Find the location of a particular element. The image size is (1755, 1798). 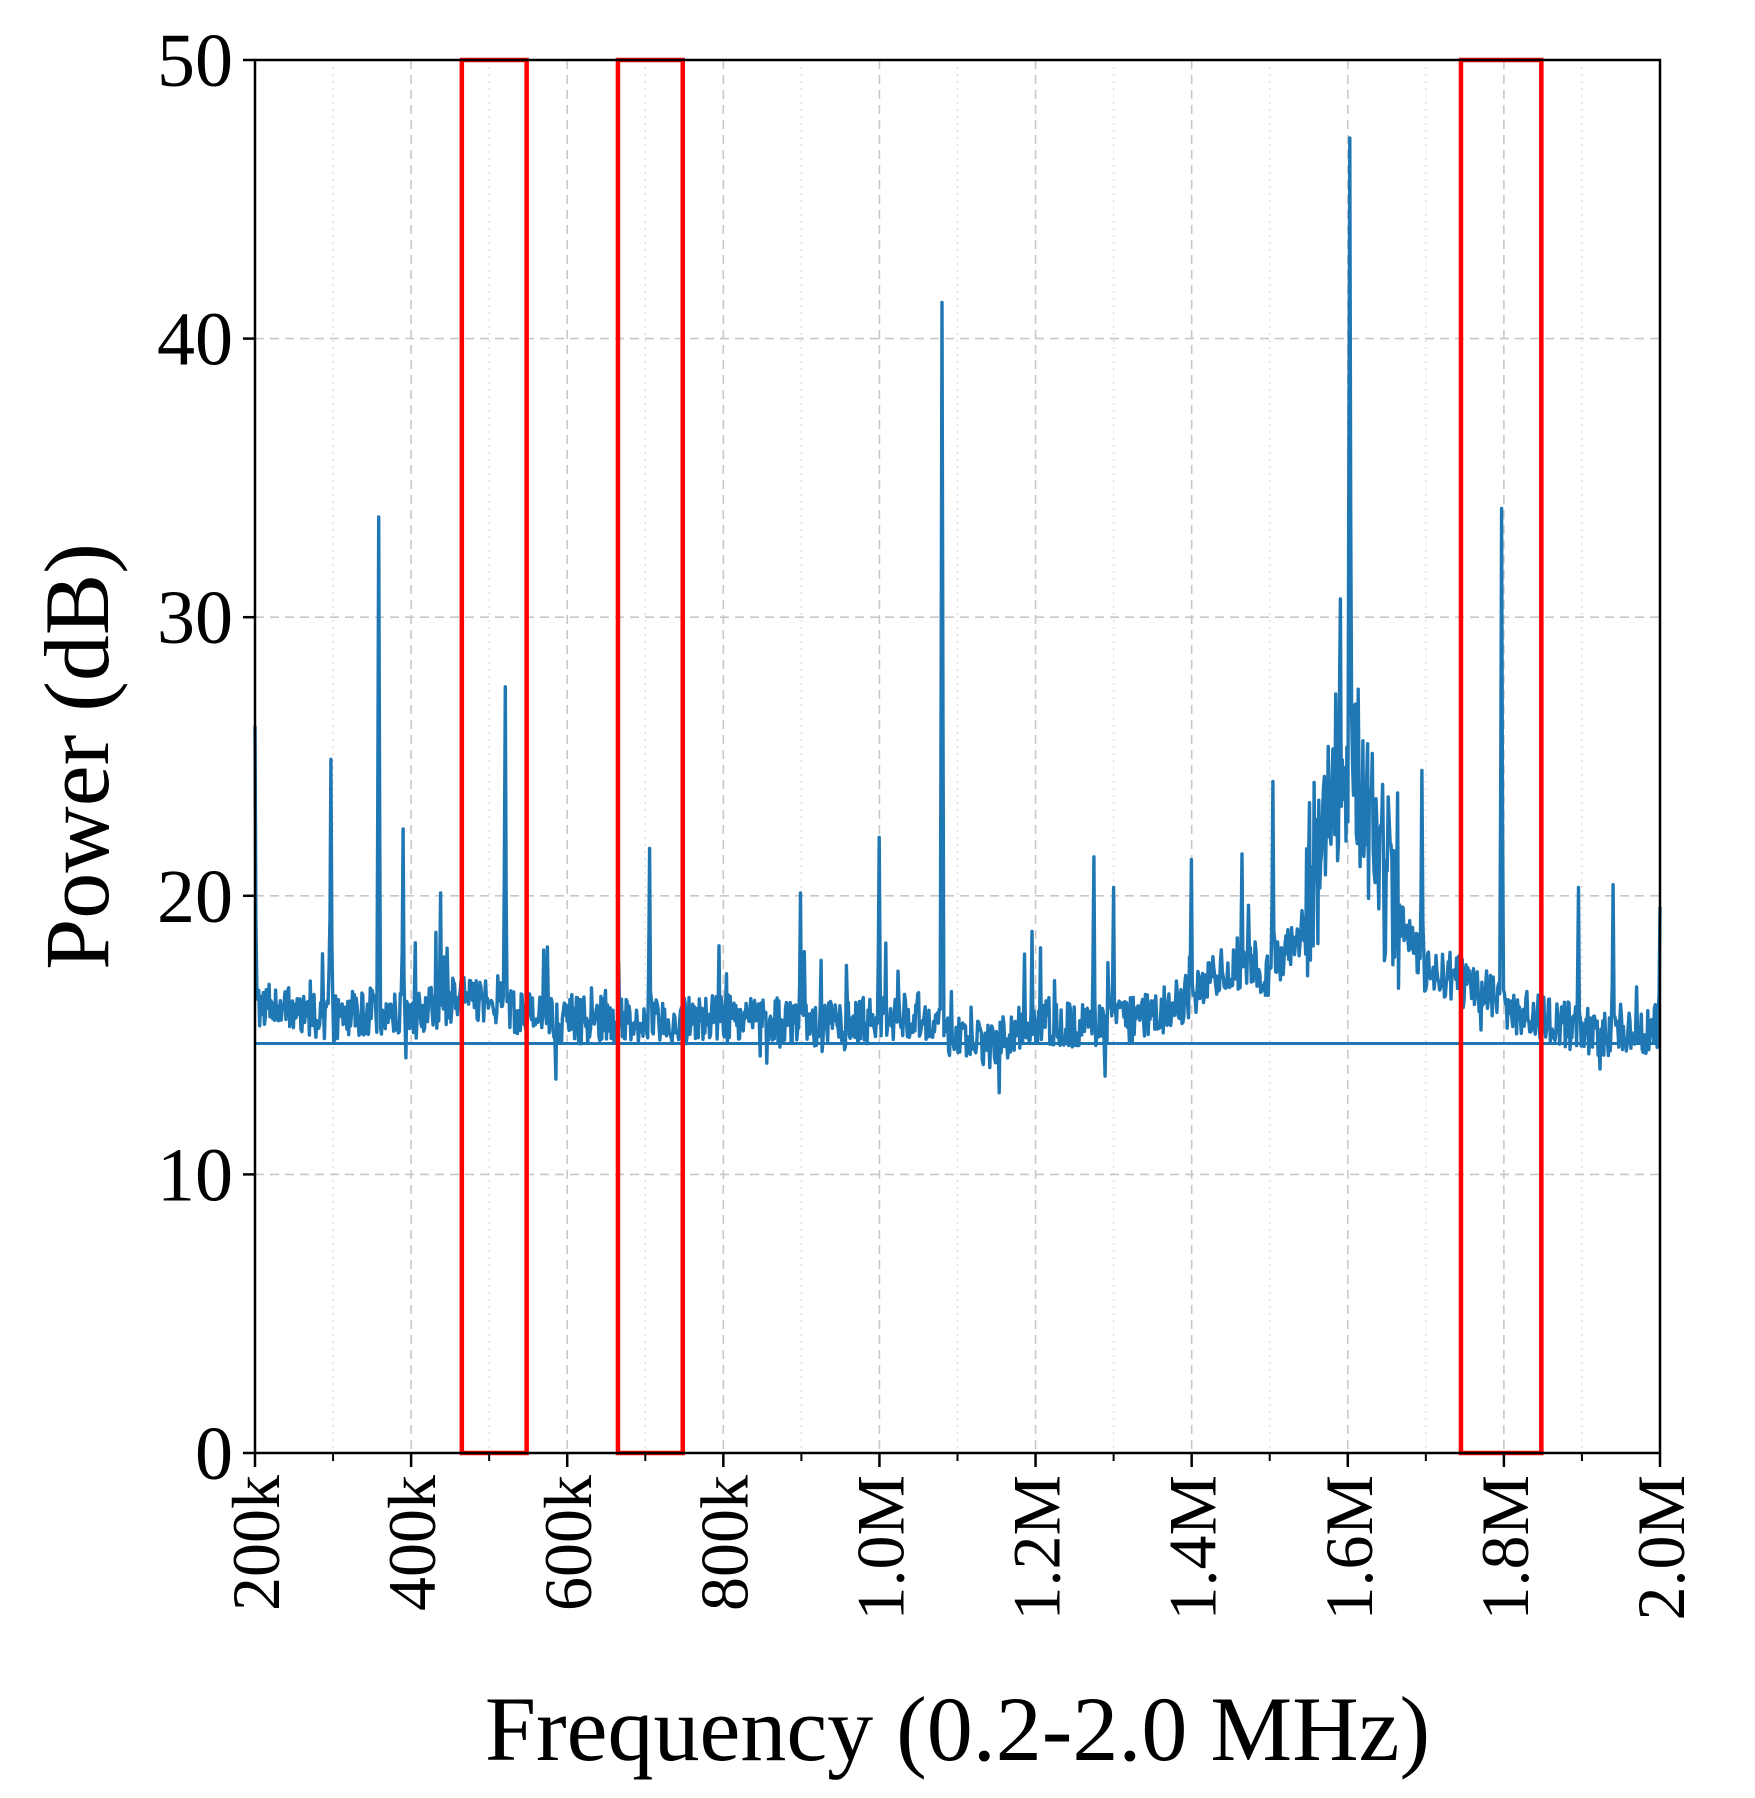

y-tick-label: 30 is located at coordinates (195, 618).